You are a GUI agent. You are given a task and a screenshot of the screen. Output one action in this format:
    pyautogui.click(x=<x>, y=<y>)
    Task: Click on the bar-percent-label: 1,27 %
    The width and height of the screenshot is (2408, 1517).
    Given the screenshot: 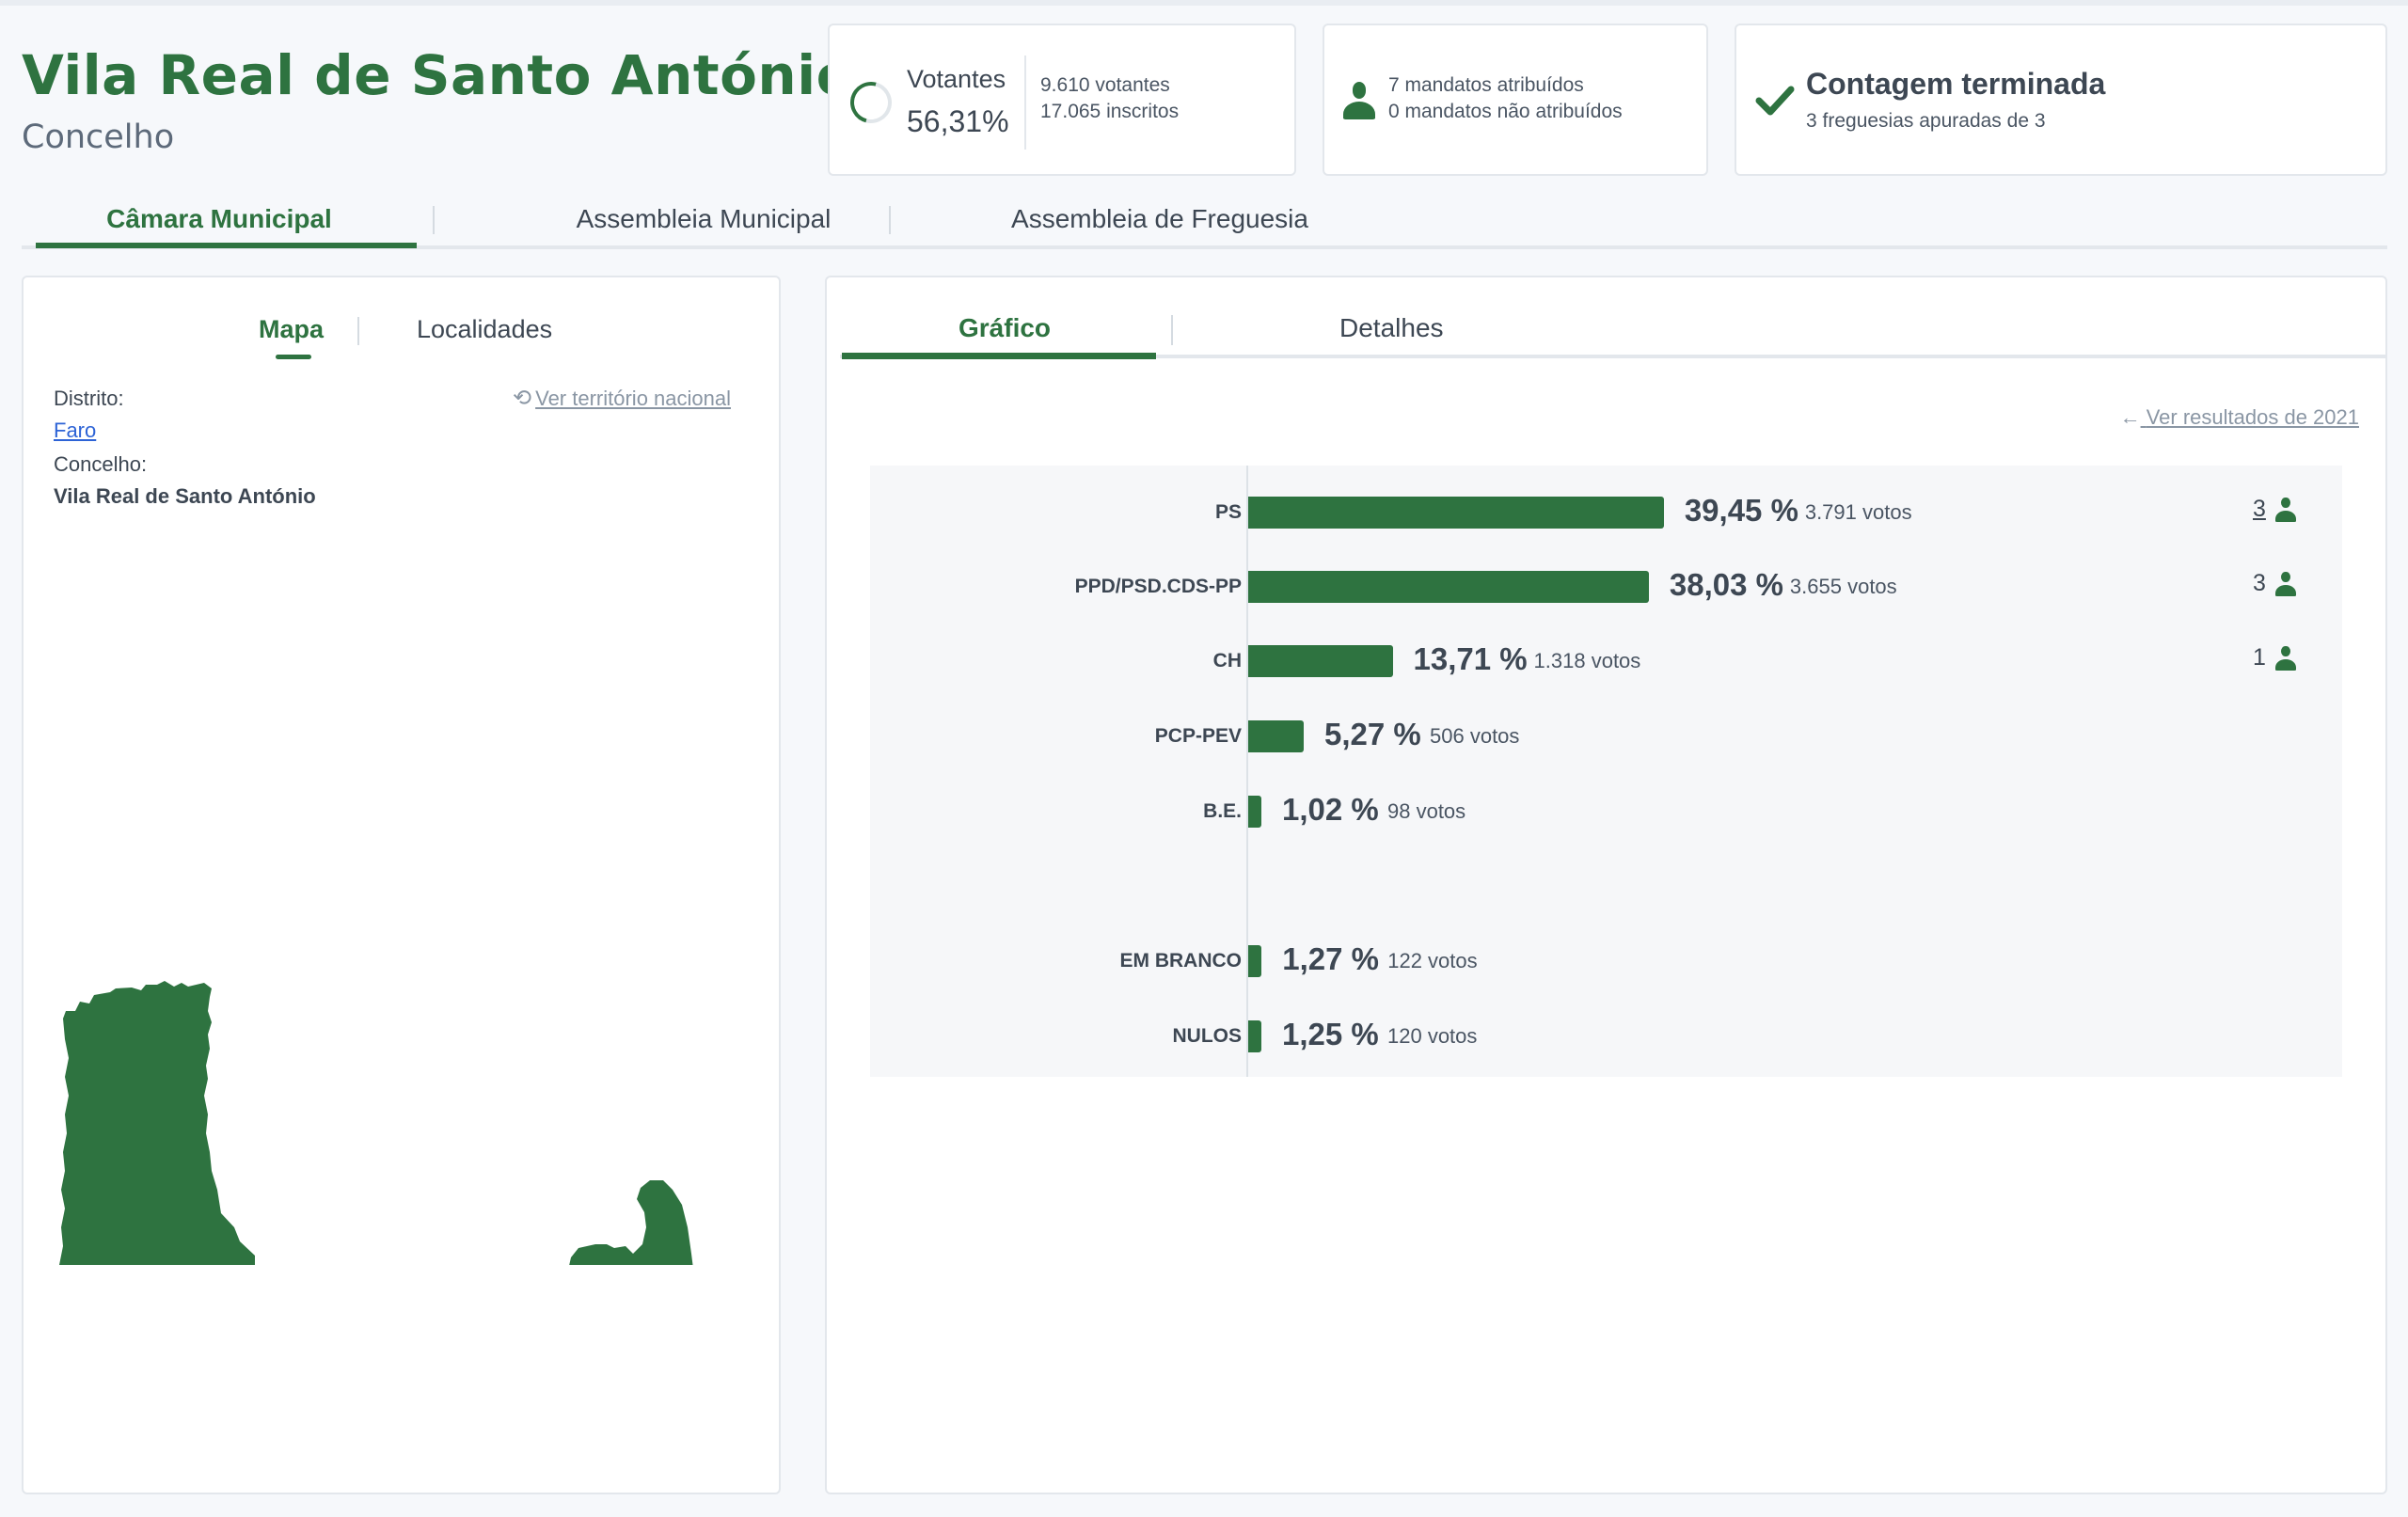 What is the action you would take?
    pyautogui.click(x=1331, y=958)
    